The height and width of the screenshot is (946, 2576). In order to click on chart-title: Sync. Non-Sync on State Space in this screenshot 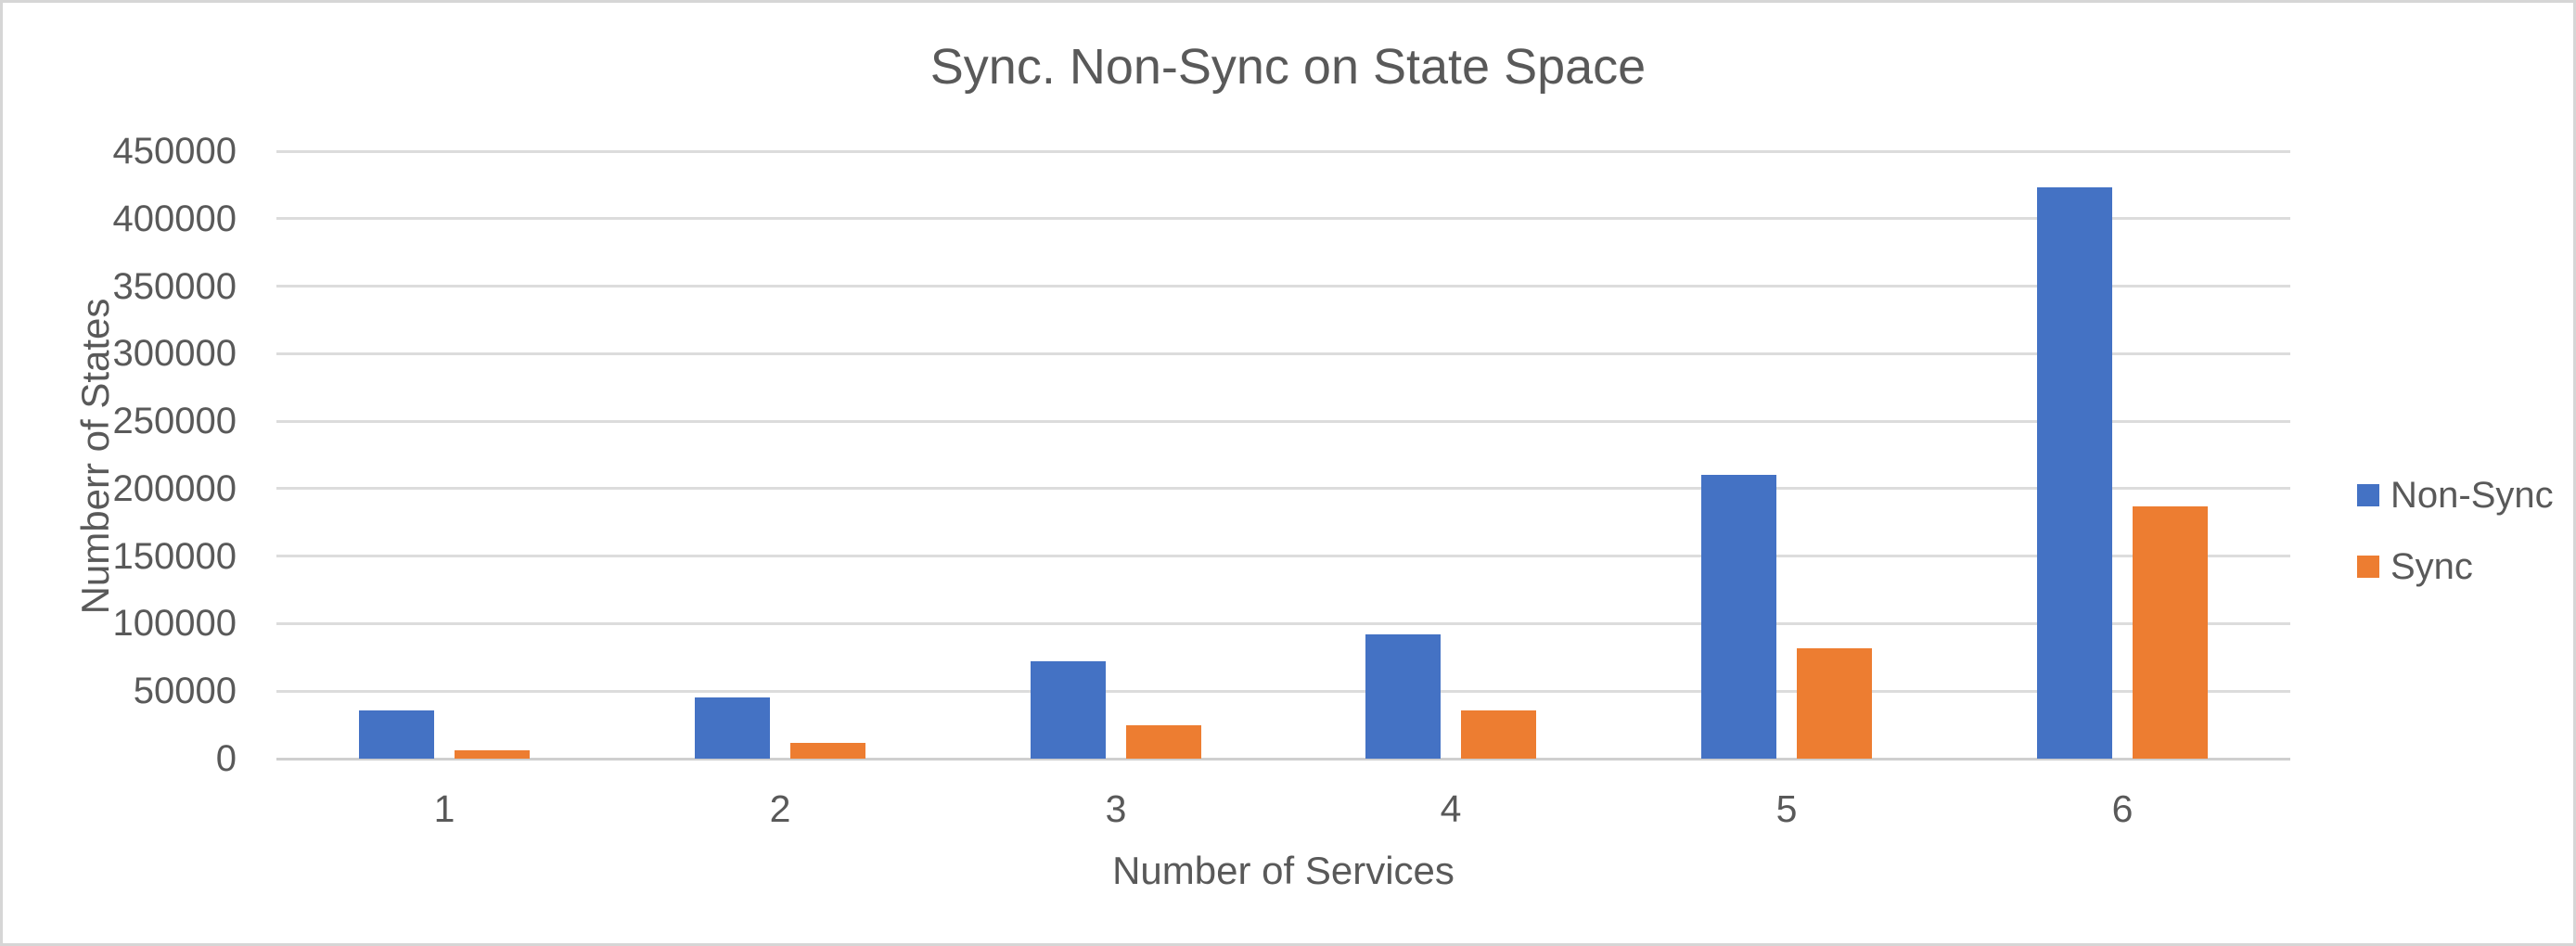, I will do `click(1288, 67)`.